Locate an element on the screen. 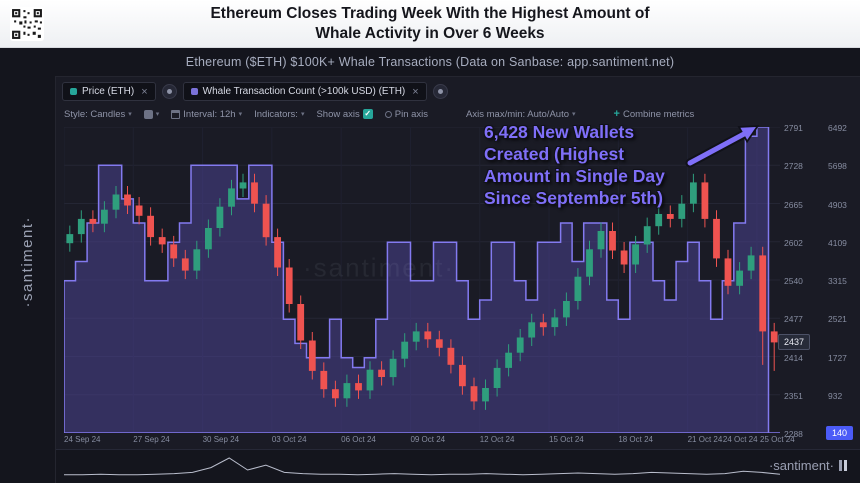 The image size is (860, 483). date-axis-tick: 27 Sep 24 is located at coordinates (151, 439).